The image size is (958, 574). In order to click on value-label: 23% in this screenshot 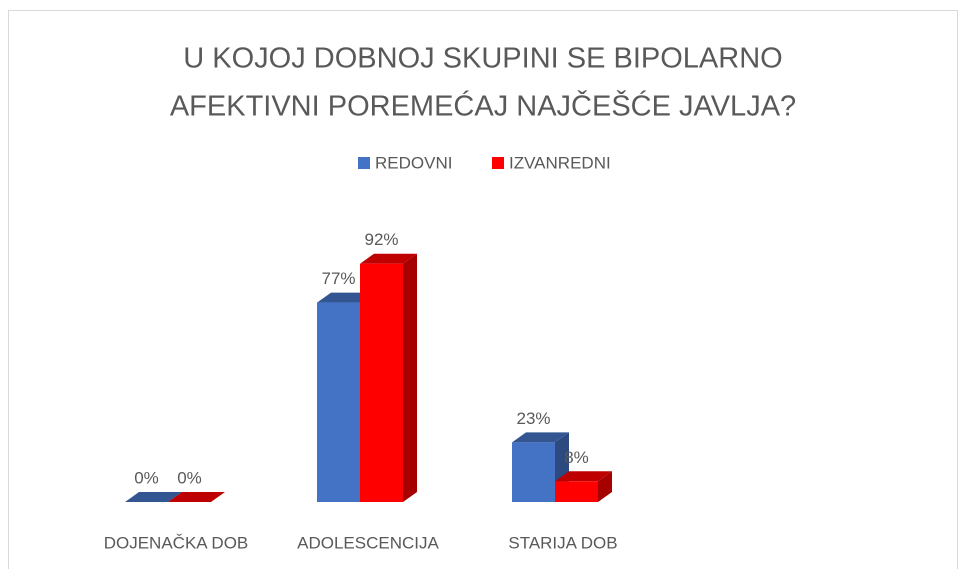, I will do `click(533, 418)`.